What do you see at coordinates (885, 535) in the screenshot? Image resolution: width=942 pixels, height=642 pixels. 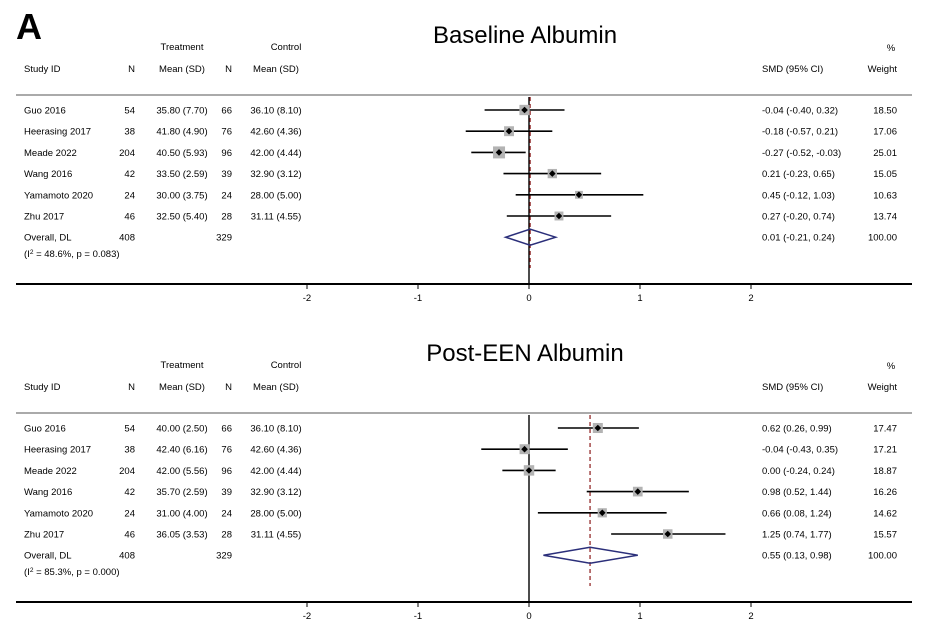 I see `study-weight: 15.57` at bounding box center [885, 535].